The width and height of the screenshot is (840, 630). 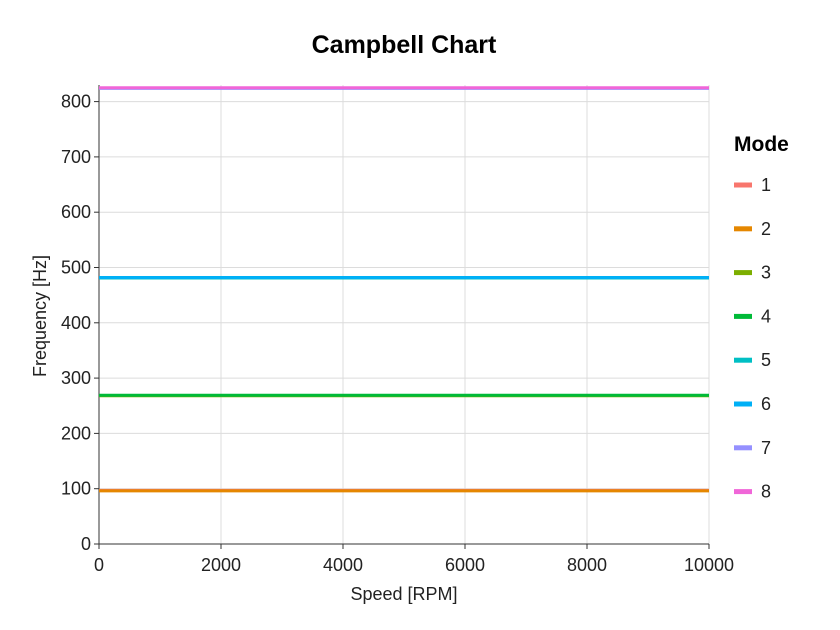 What do you see at coordinates (766, 404) in the screenshot?
I see `legend-label-mode-6: 6` at bounding box center [766, 404].